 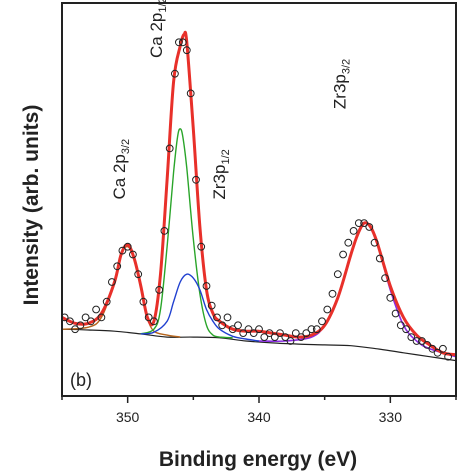 What do you see at coordinates (128, 417) in the screenshot?
I see `x-tick-label: 350` at bounding box center [128, 417].